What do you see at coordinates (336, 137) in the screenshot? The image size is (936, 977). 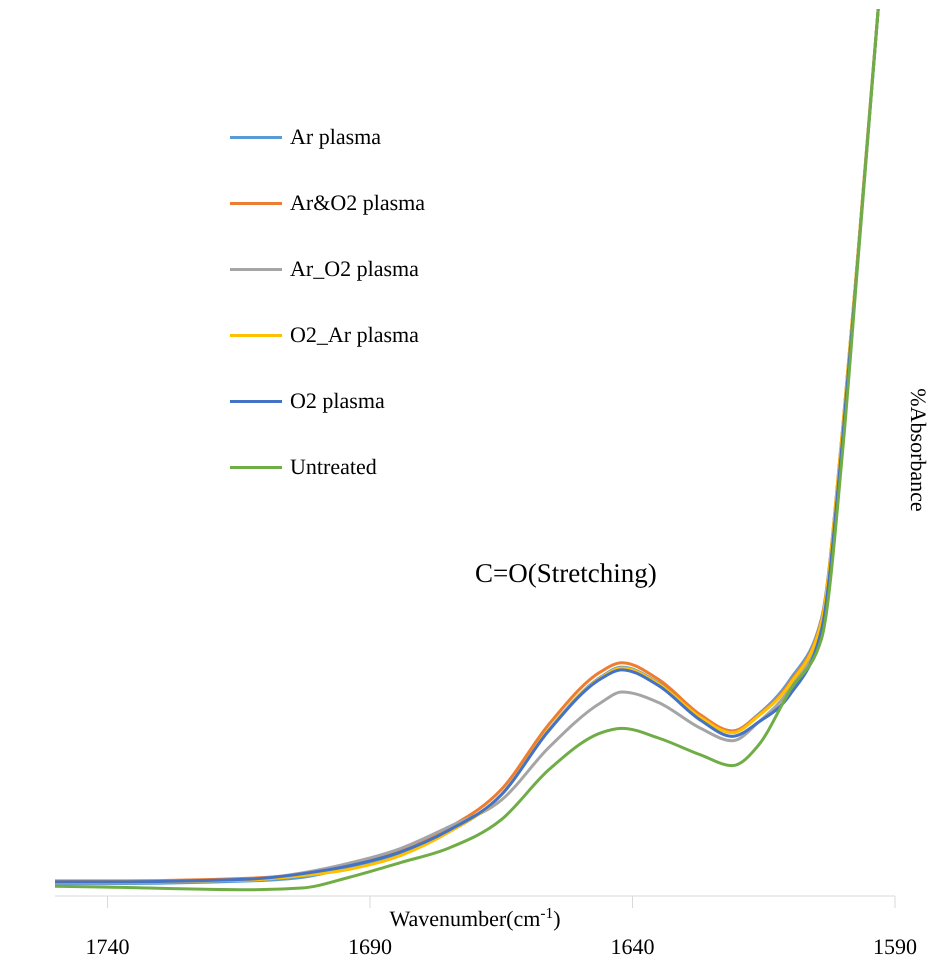 I see `legend-label: Ar plasma` at bounding box center [336, 137].